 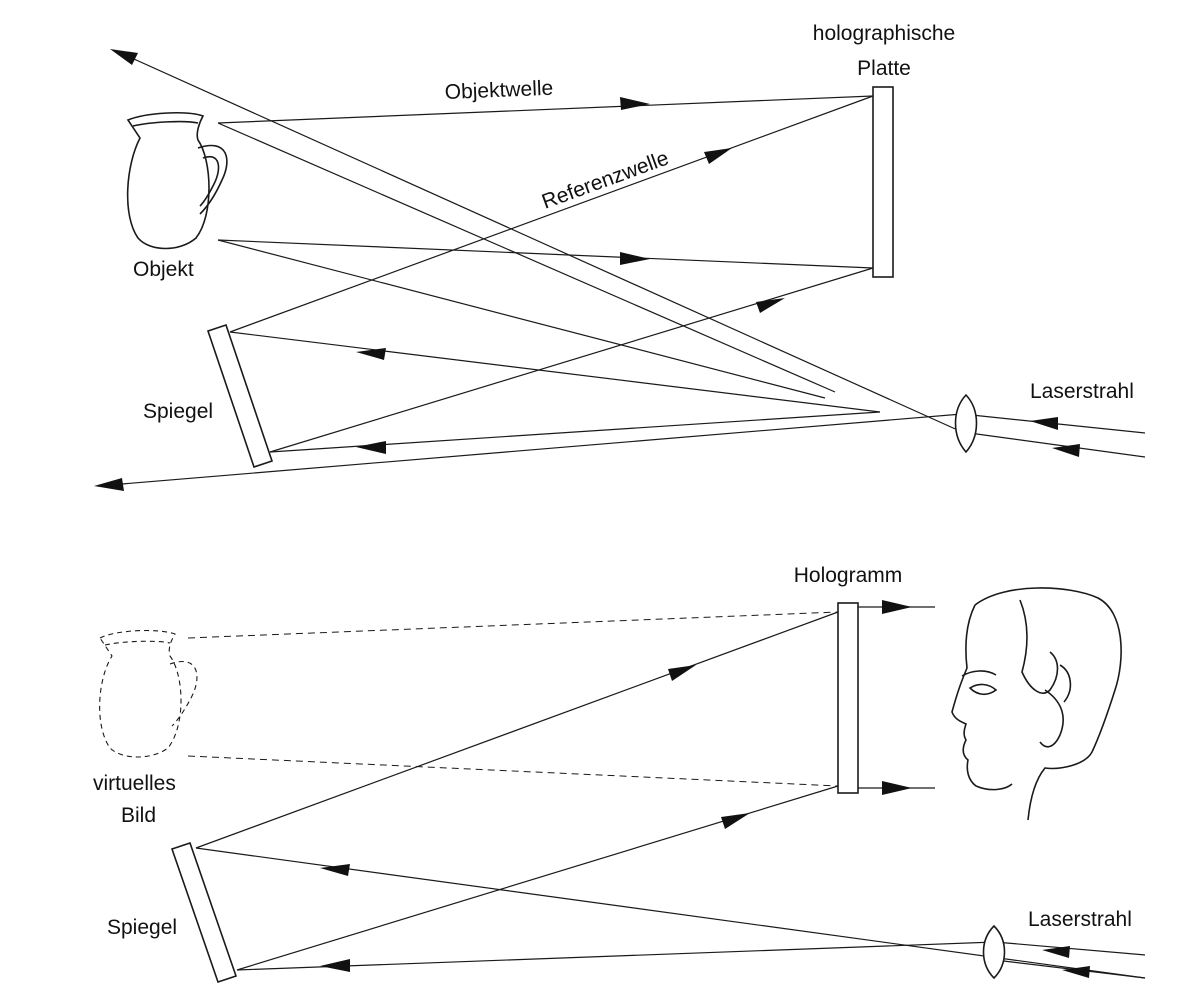 What do you see at coordinates (498, 90) in the screenshot?
I see `label-object-wave: Objektwelle` at bounding box center [498, 90].